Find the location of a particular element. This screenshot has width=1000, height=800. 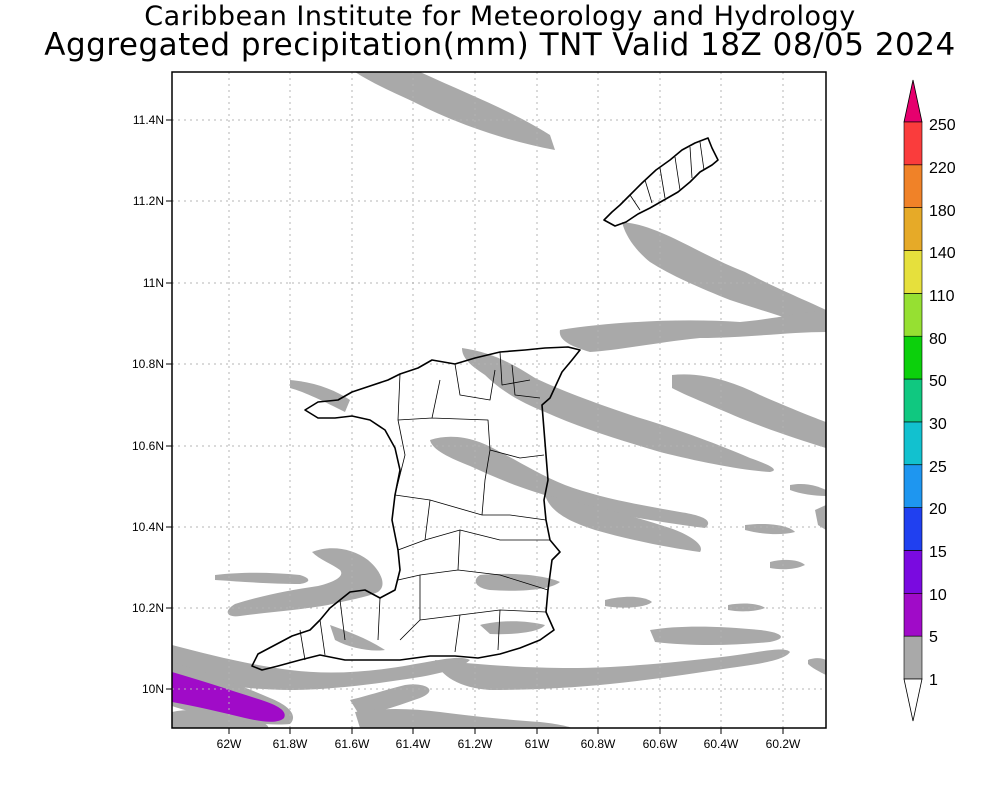

lon-label: 61.2W is located at coordinates (475, 744).